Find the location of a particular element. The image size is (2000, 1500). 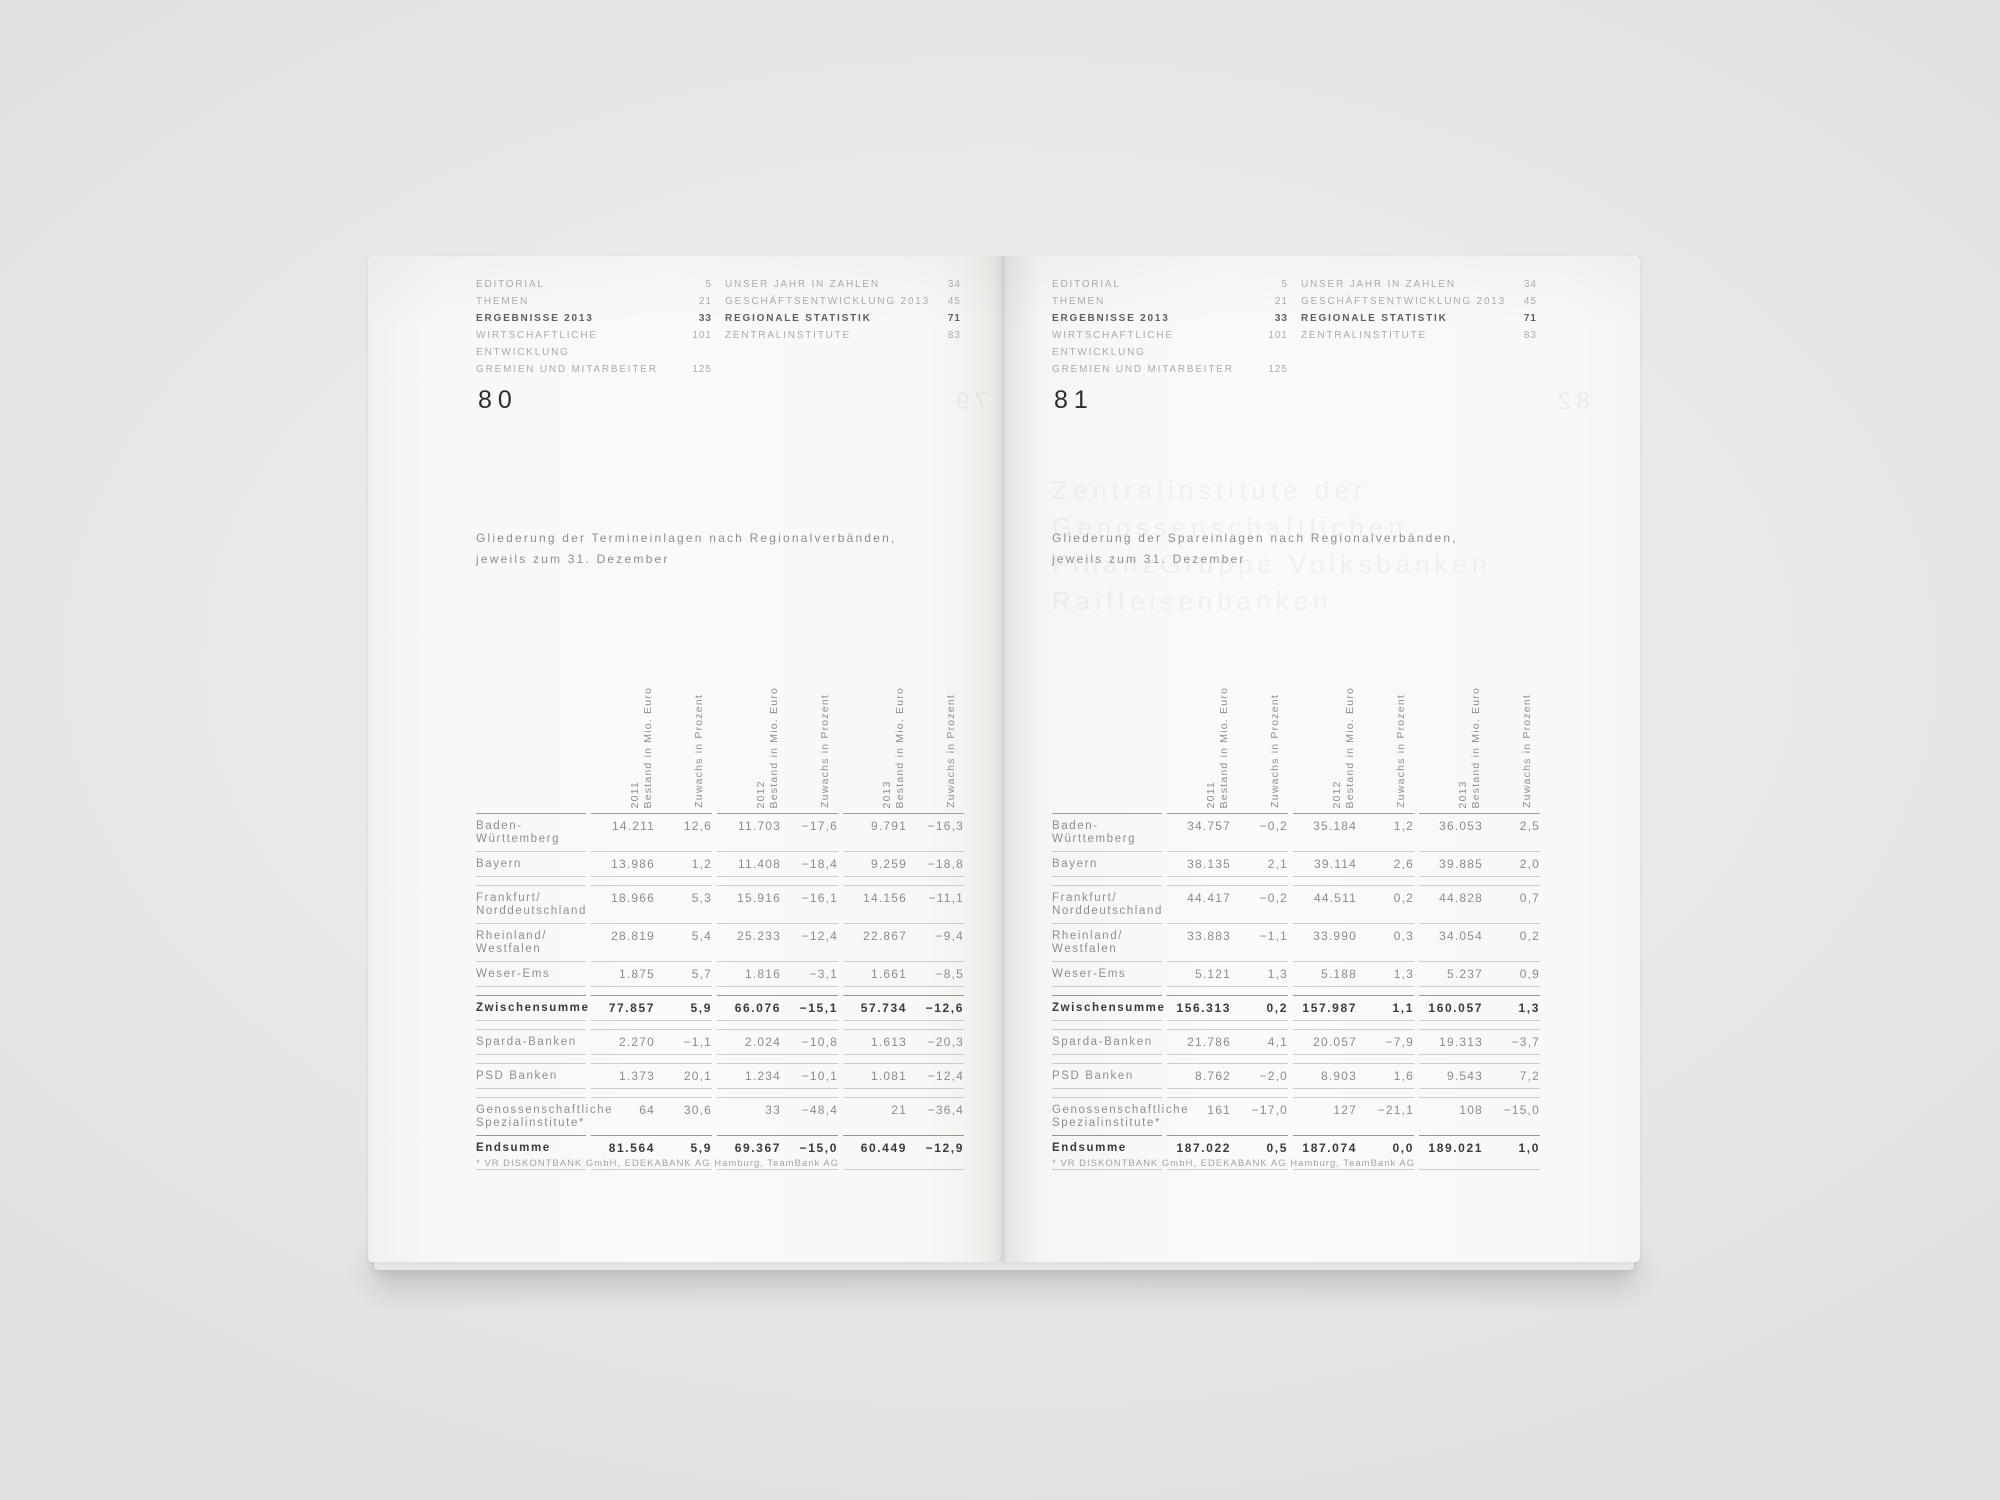

year-cell-group: 35.184 1,2 is located at coordinates (1353, 832).